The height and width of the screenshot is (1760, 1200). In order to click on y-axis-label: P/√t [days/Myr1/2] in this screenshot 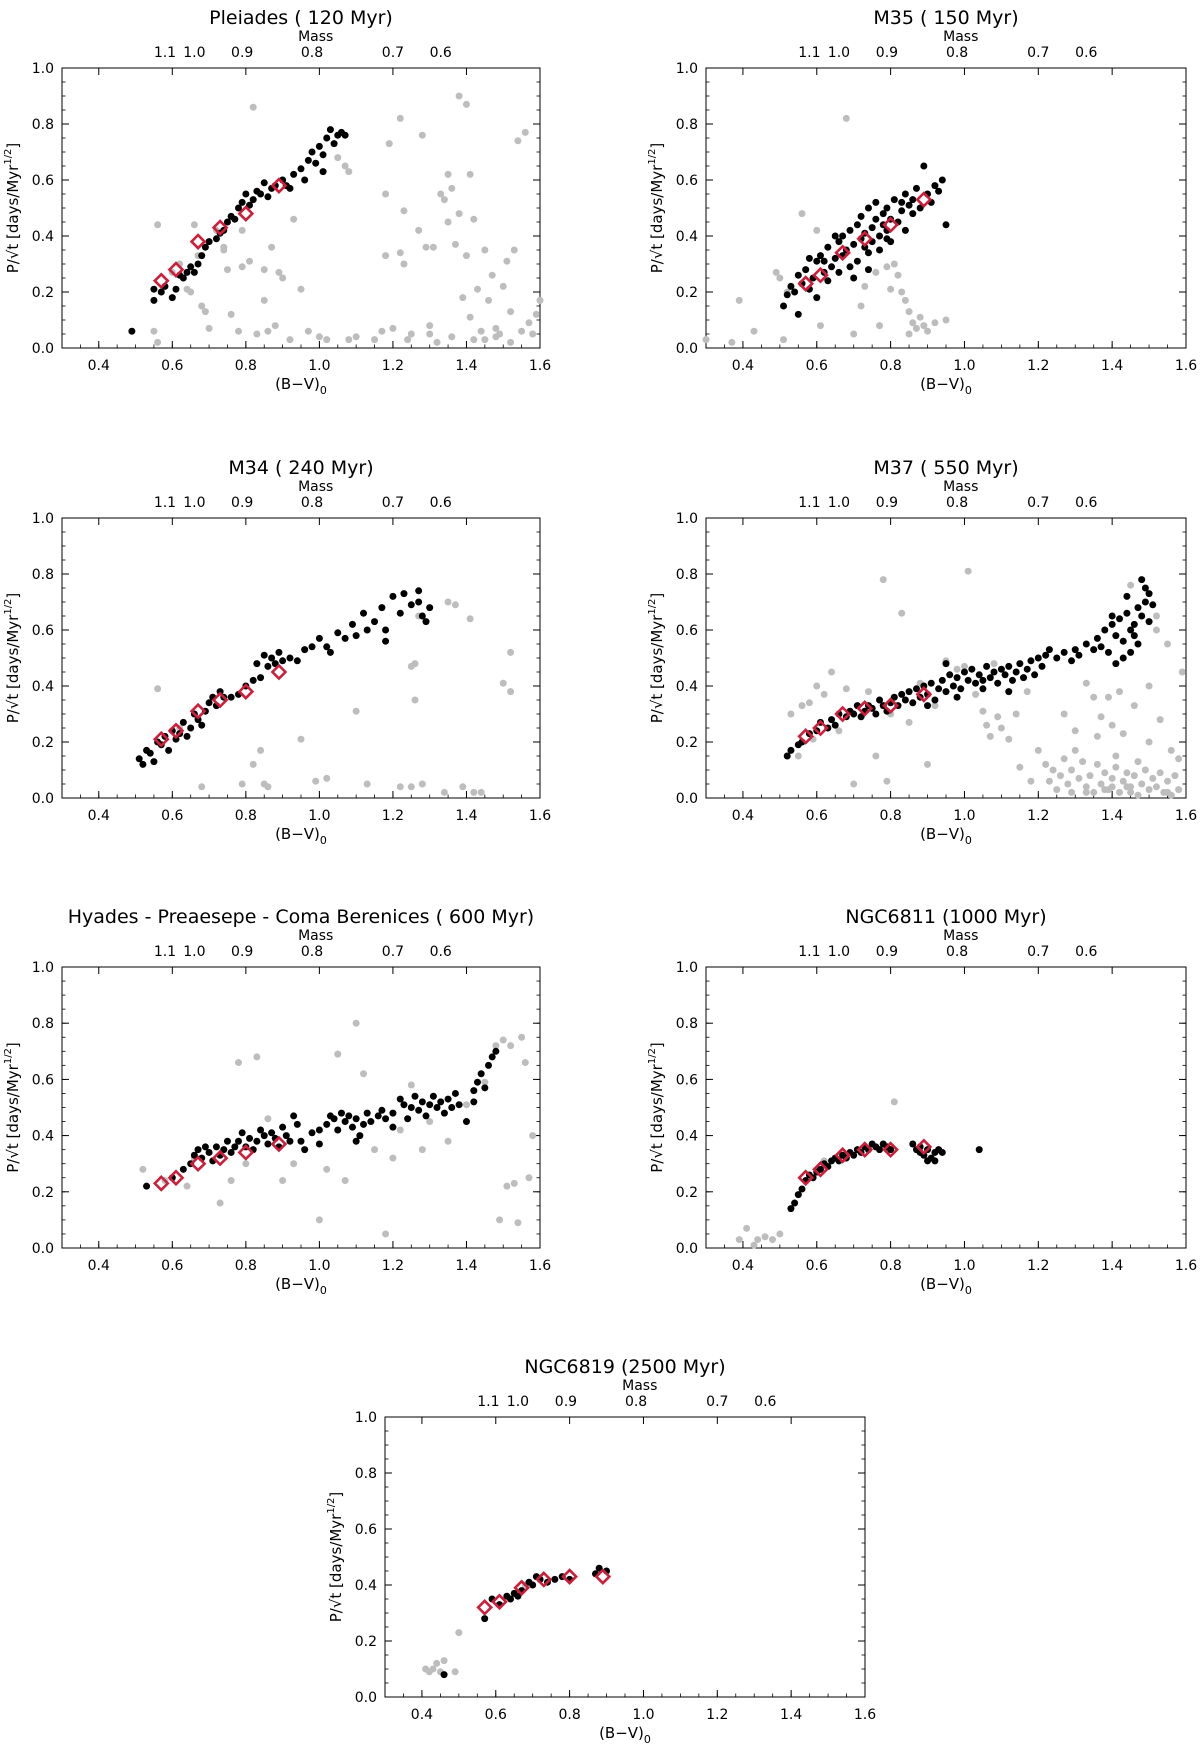, I will do `click(12, 208)`.